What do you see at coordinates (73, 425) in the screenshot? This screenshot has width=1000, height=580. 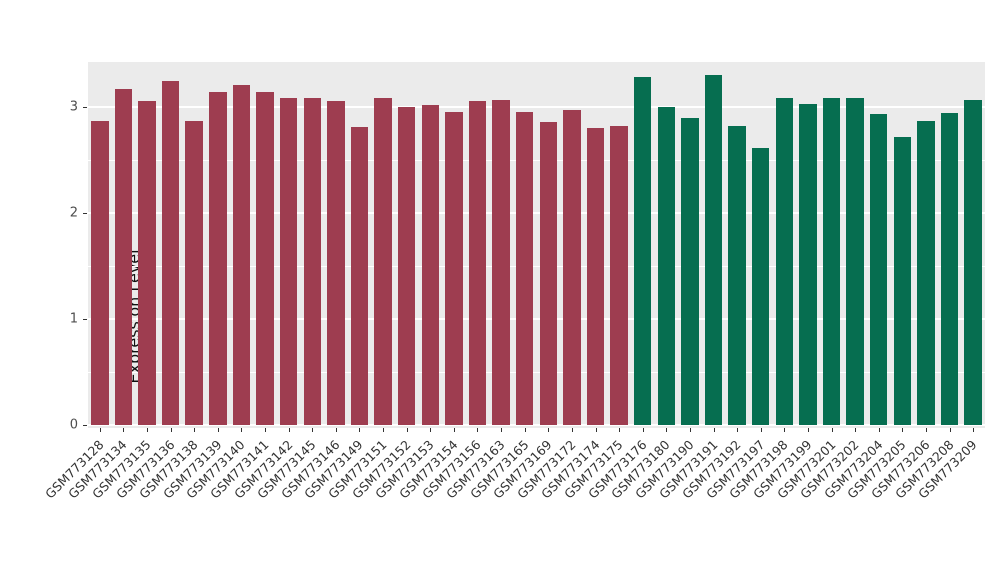 I see `y-tick-label: 0` at bounding box center [73, 425].